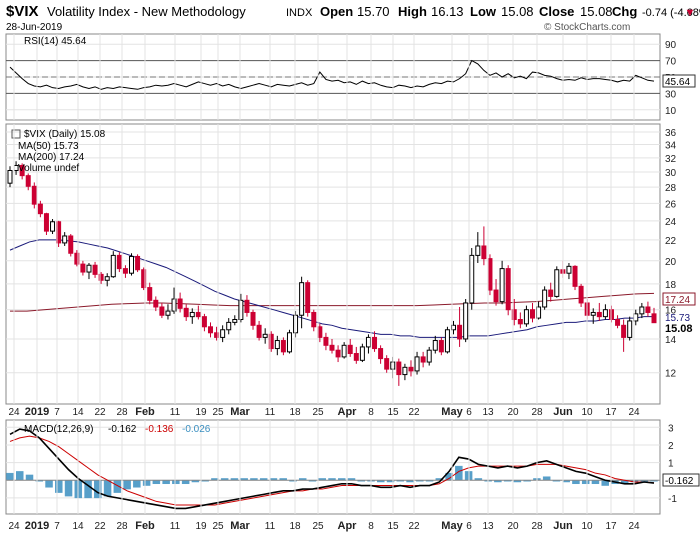 The height and width of the screenshot is (537, 700). Describe the element at coordinates (671, 111) in the screenshot. I see `rsi-tick-label: 10` at that location.